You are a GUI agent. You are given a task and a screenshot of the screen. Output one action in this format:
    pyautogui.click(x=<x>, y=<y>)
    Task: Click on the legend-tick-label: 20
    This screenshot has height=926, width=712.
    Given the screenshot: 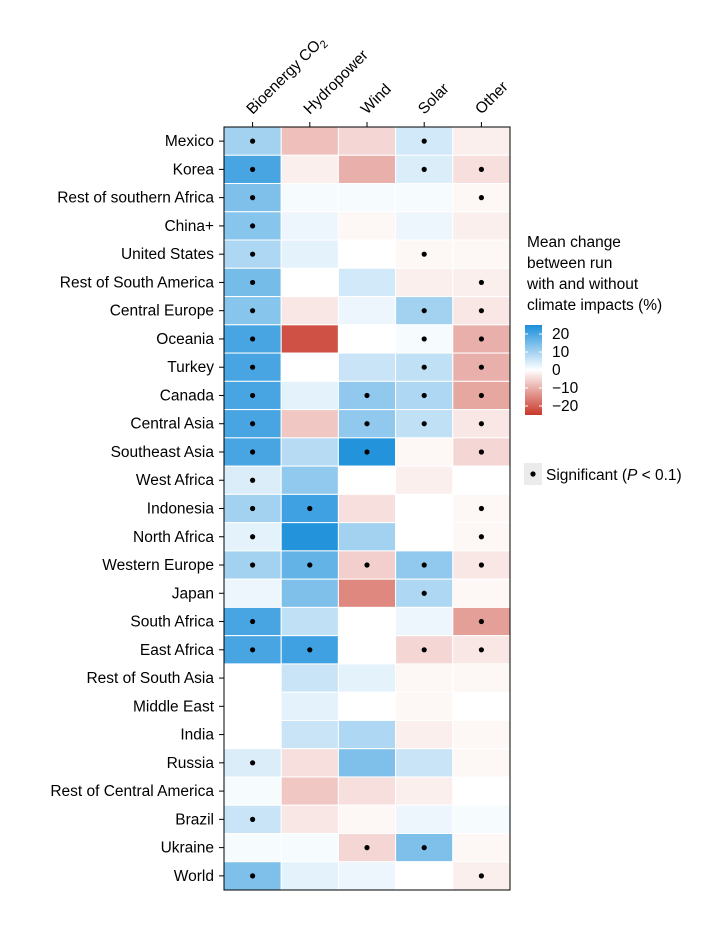 What is the action you would take?
    pyautogui.click(x=561, y=334)
    